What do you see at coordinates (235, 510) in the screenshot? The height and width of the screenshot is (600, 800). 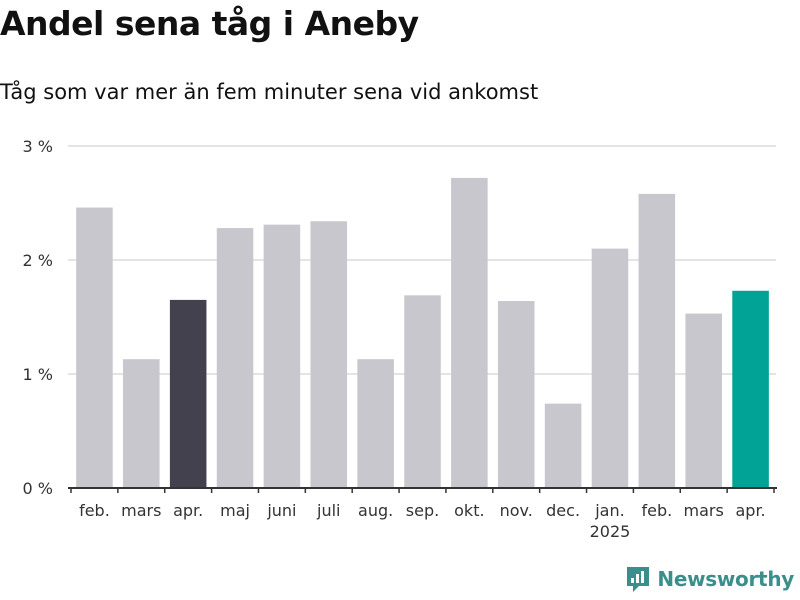 I see `x-tick-label: maj` at bounding box center [235, 510].